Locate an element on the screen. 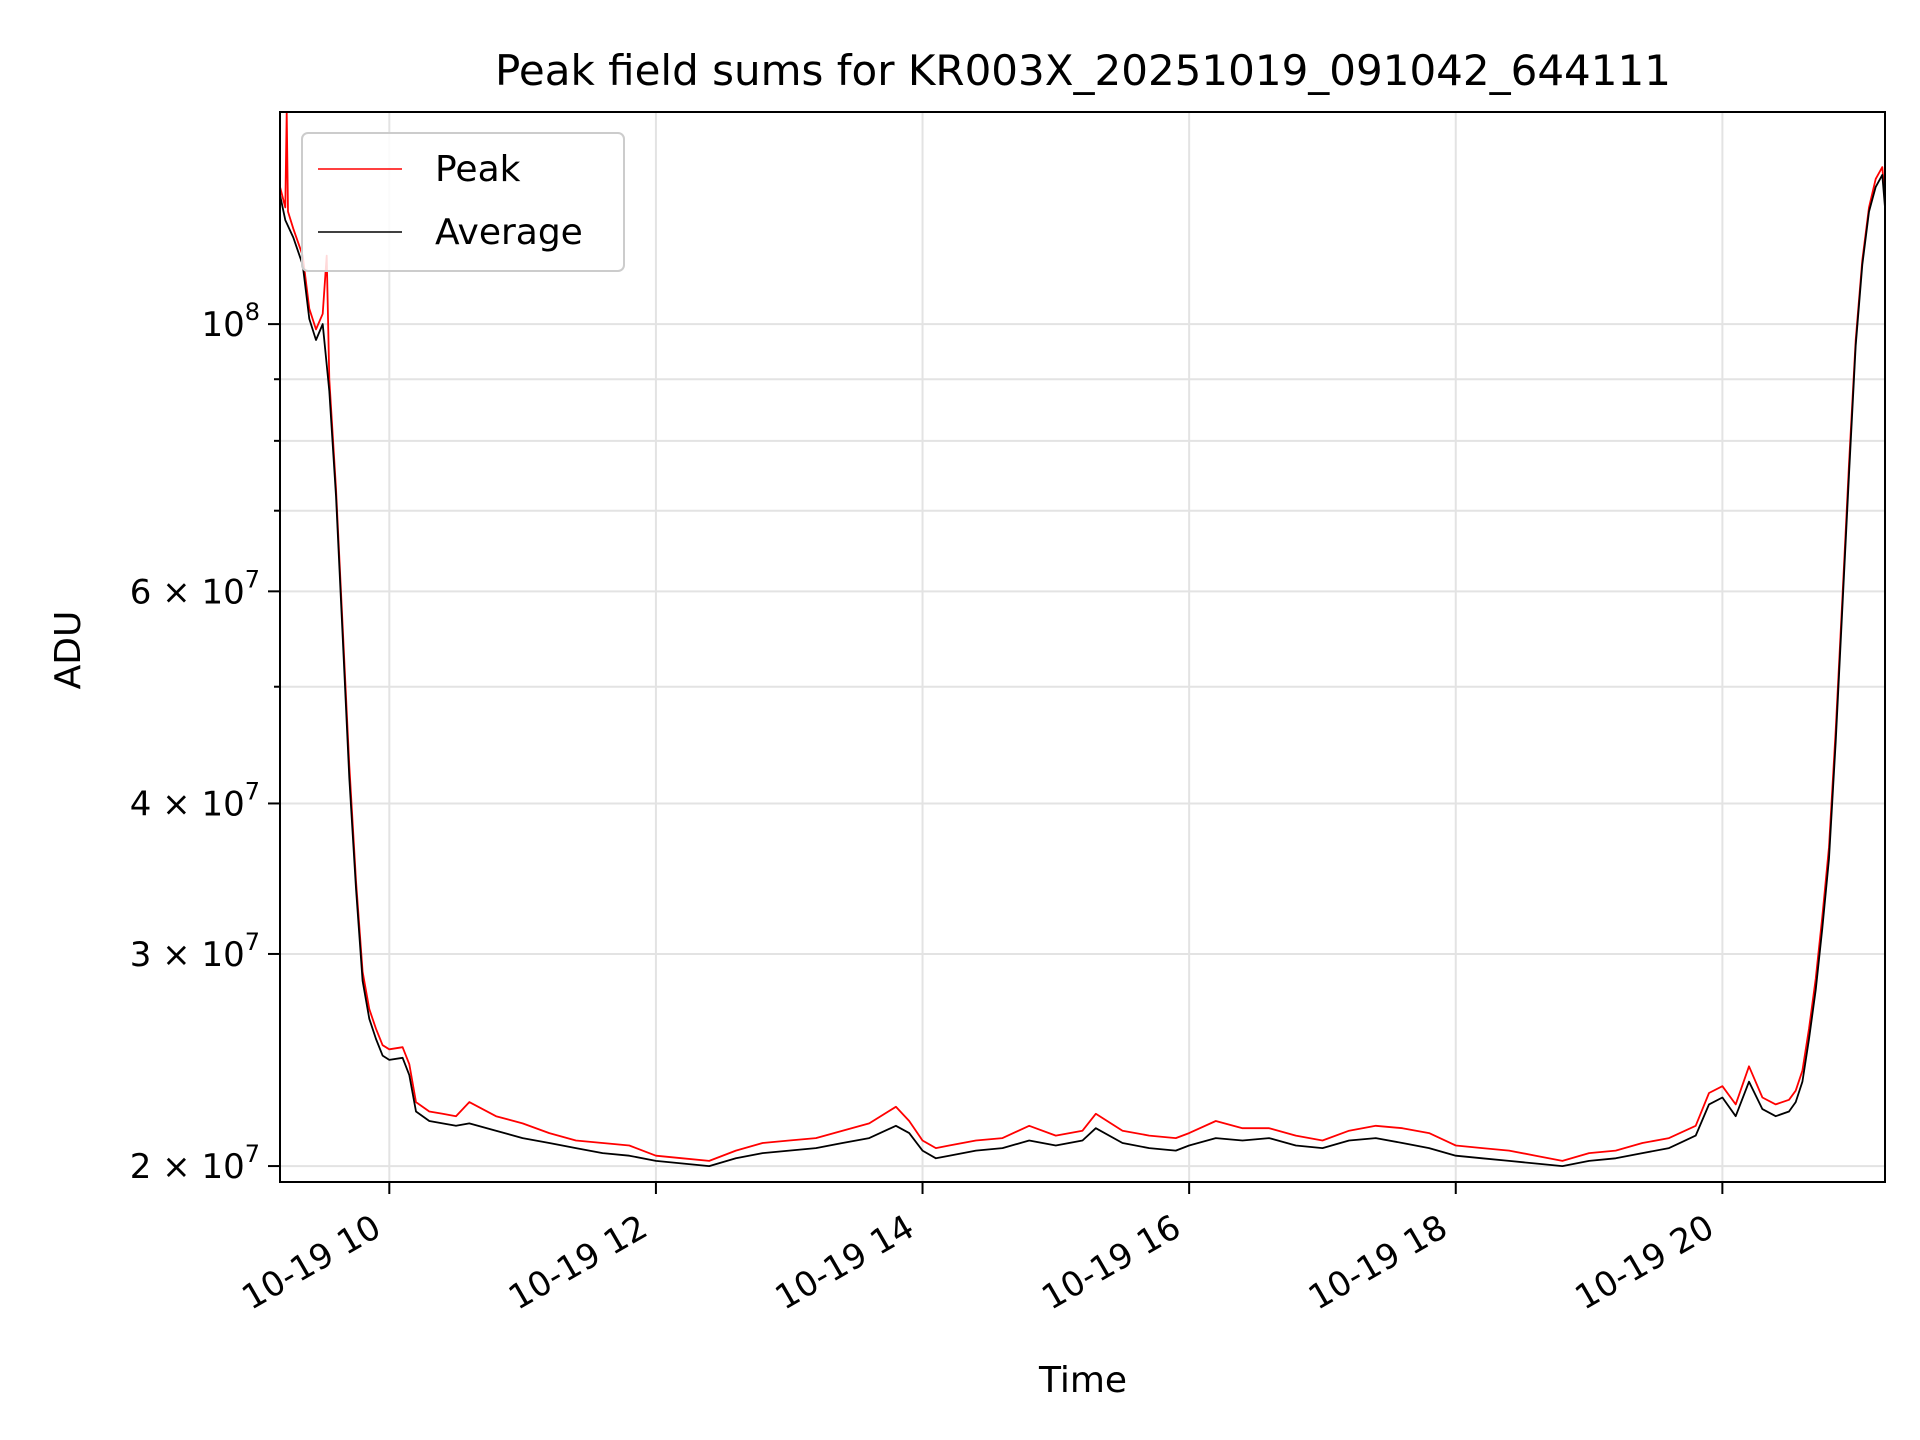 The height and width of the screenshot is (1440, 1920). y-tick-label: 3 × 10⁷ is located at coordinates (195, 951).